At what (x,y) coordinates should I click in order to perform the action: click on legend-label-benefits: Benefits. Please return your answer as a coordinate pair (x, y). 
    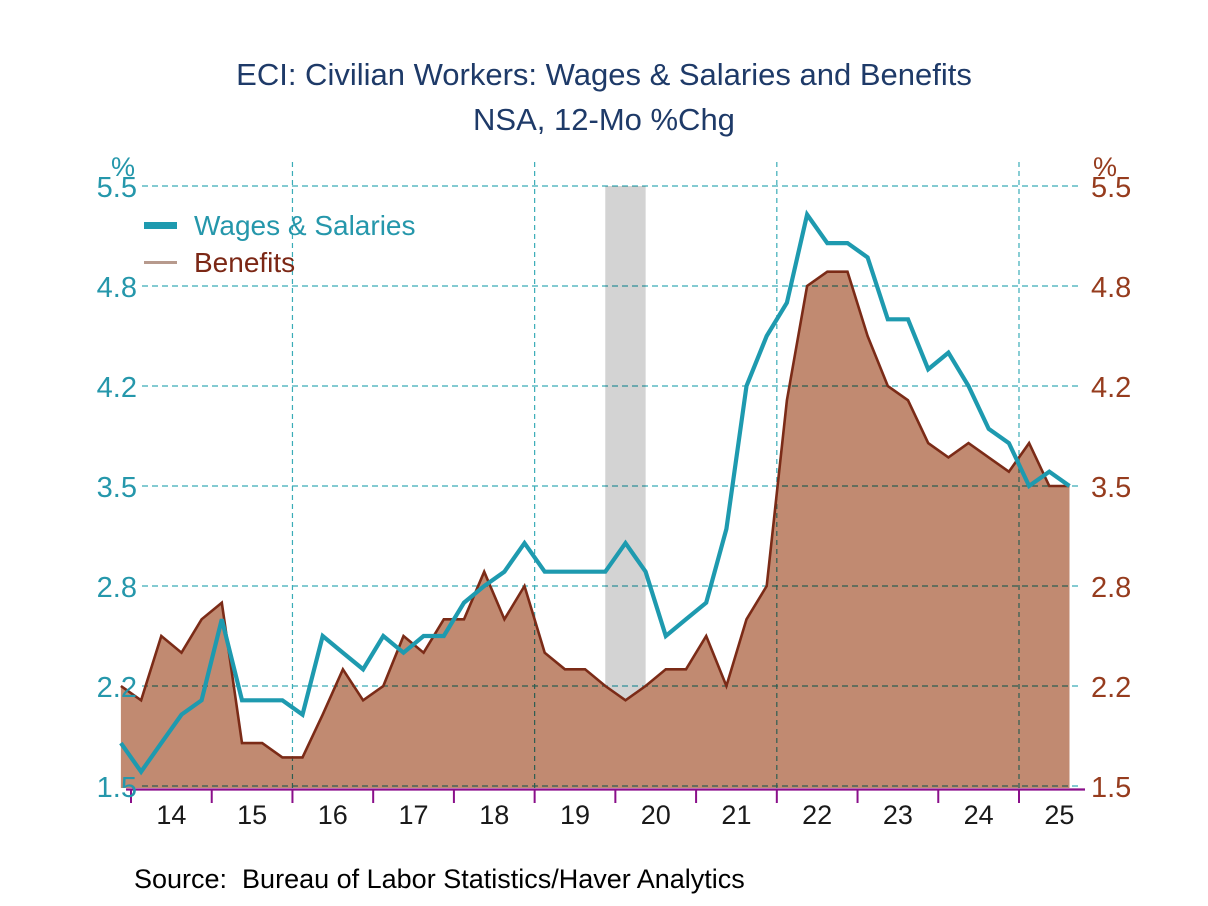
    Looking at the image, I should click on (245, 262).